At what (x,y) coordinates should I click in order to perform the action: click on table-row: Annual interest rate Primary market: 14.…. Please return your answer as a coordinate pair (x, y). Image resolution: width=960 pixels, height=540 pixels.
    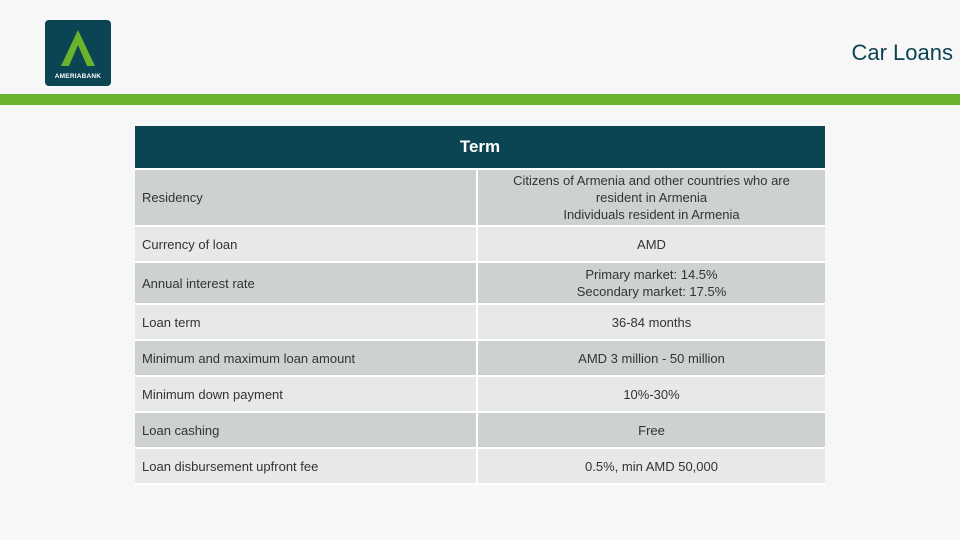
    Looking at the image, I should click on (480, 284).